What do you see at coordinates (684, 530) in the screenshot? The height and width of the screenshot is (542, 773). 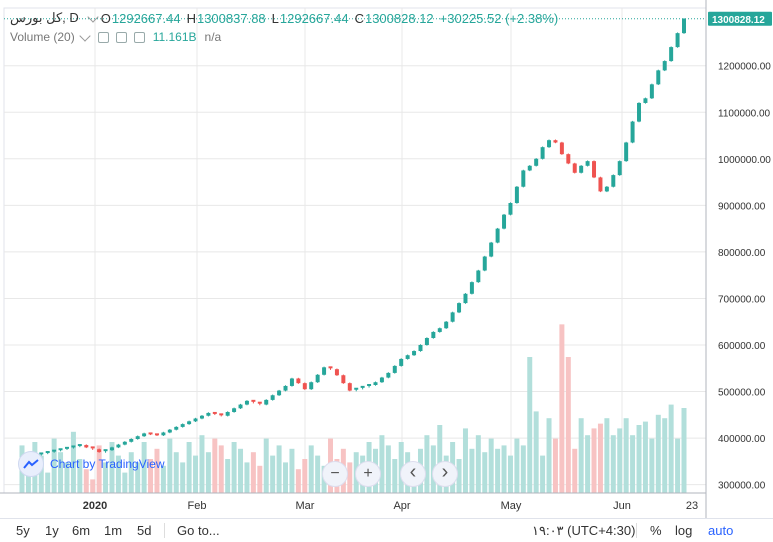 I see `log-toggle: log` at bounding box center [684, 530].